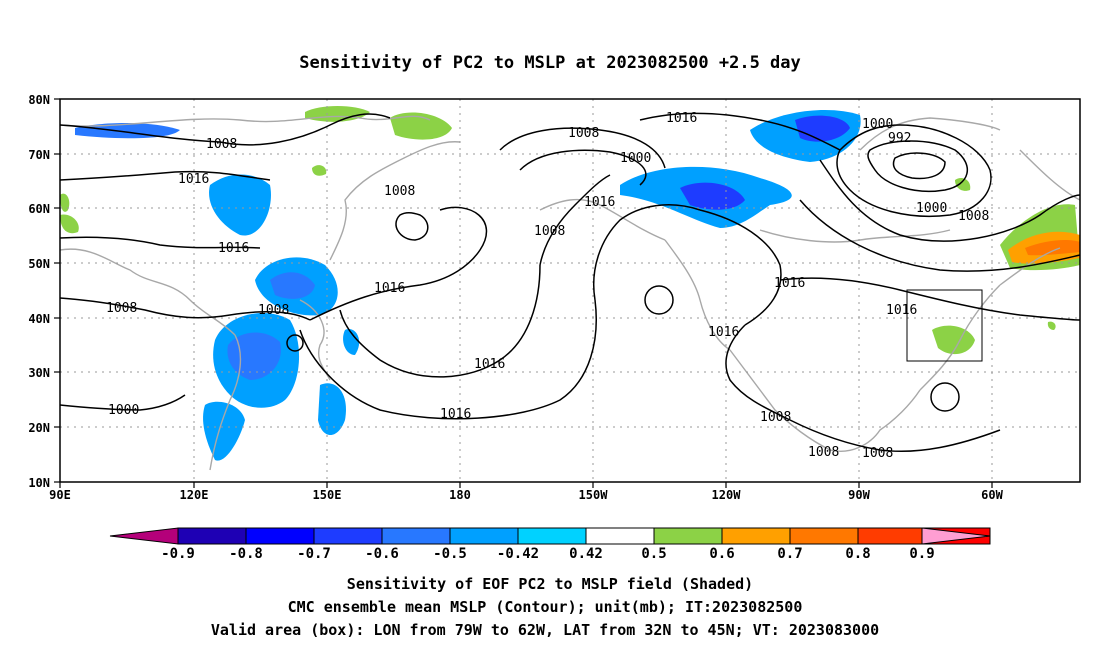 This screenshot has width=1100, height=650. I want to click on colorbar-label: 0.6, so click(721, 554).